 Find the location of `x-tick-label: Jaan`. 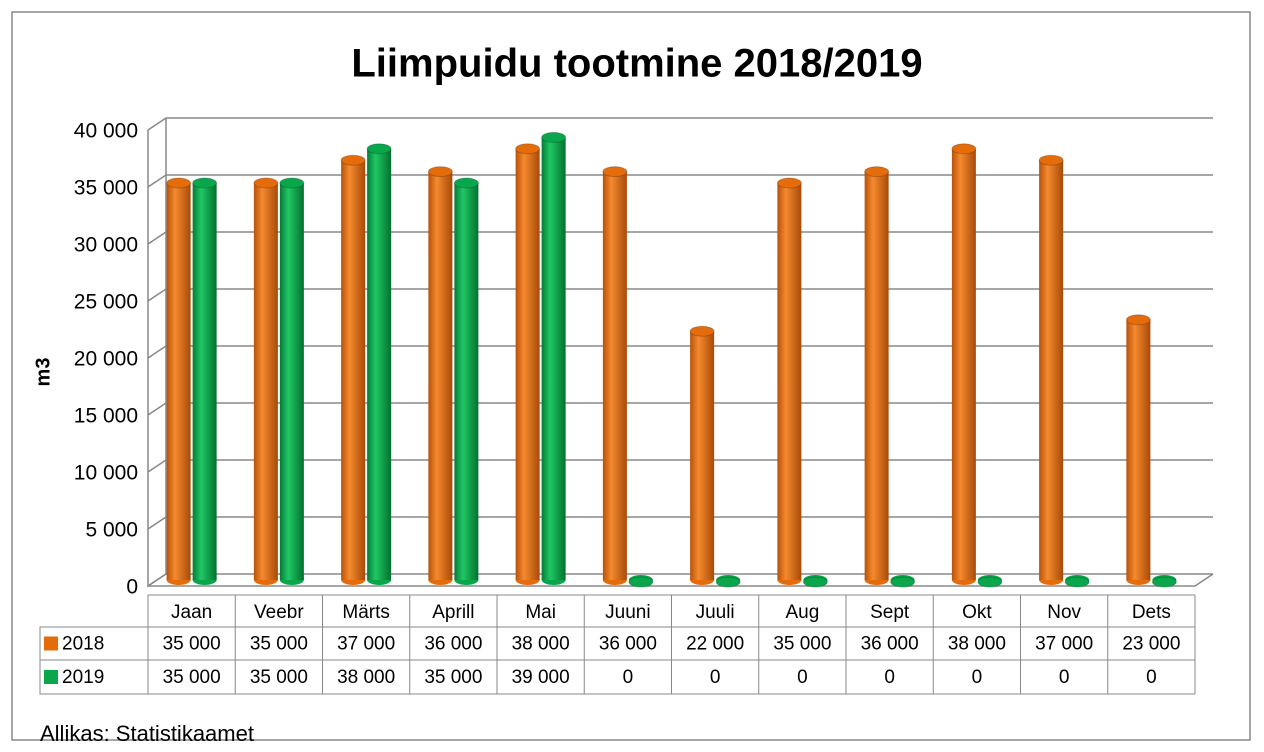

x-tick-label: Jaan is located at coordinates (191, 612).